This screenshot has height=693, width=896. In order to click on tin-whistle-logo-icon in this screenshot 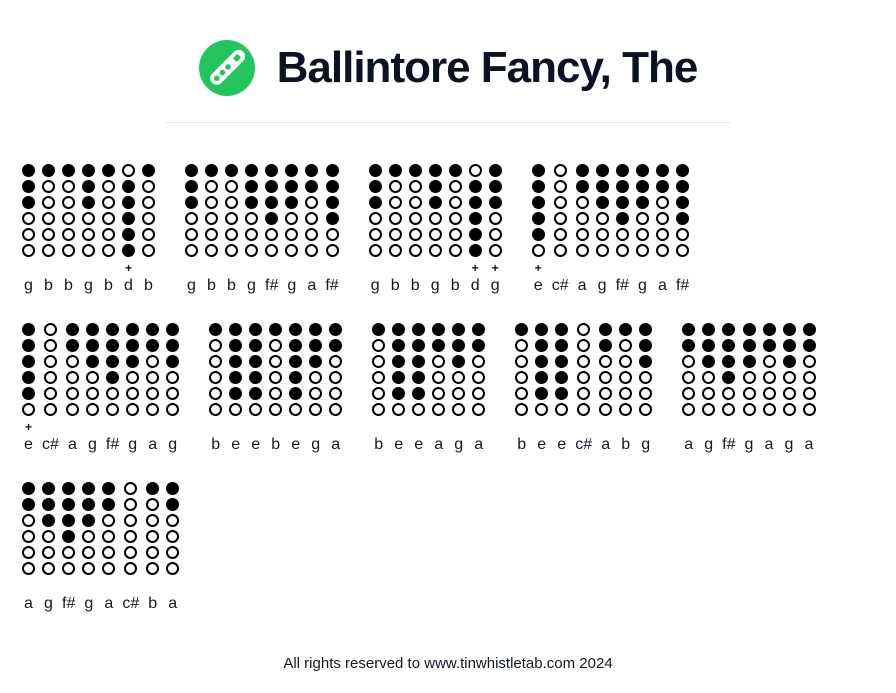, I will do `click(226, 68)`.